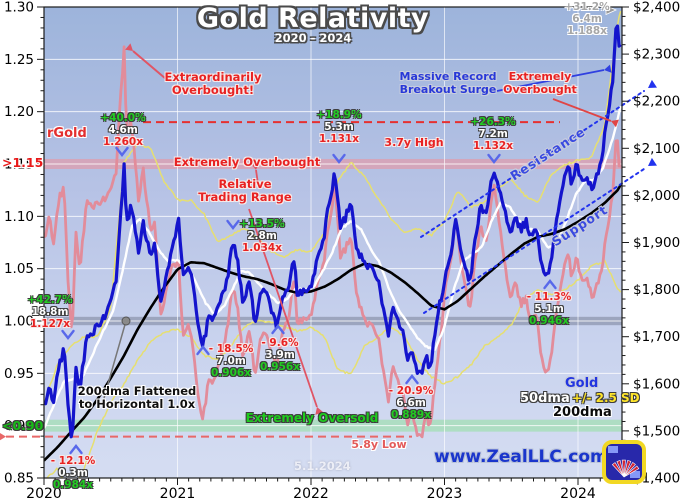  Describe the element at coordinates (656, 290) in the screenshot. I see `right-axis-tick-label: $1,800` at that location.